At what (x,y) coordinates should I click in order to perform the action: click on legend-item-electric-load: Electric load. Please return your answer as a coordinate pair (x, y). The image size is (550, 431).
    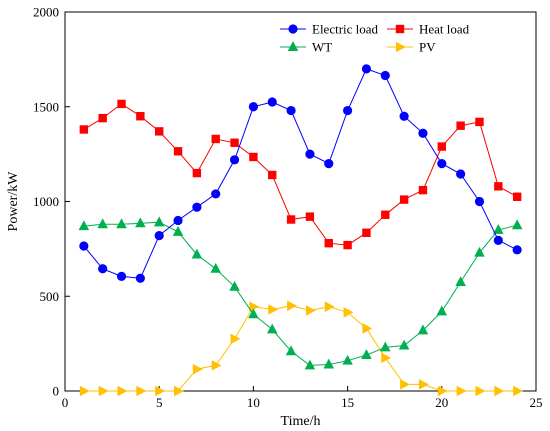
    Looking at the image, I should click on (329, 29).